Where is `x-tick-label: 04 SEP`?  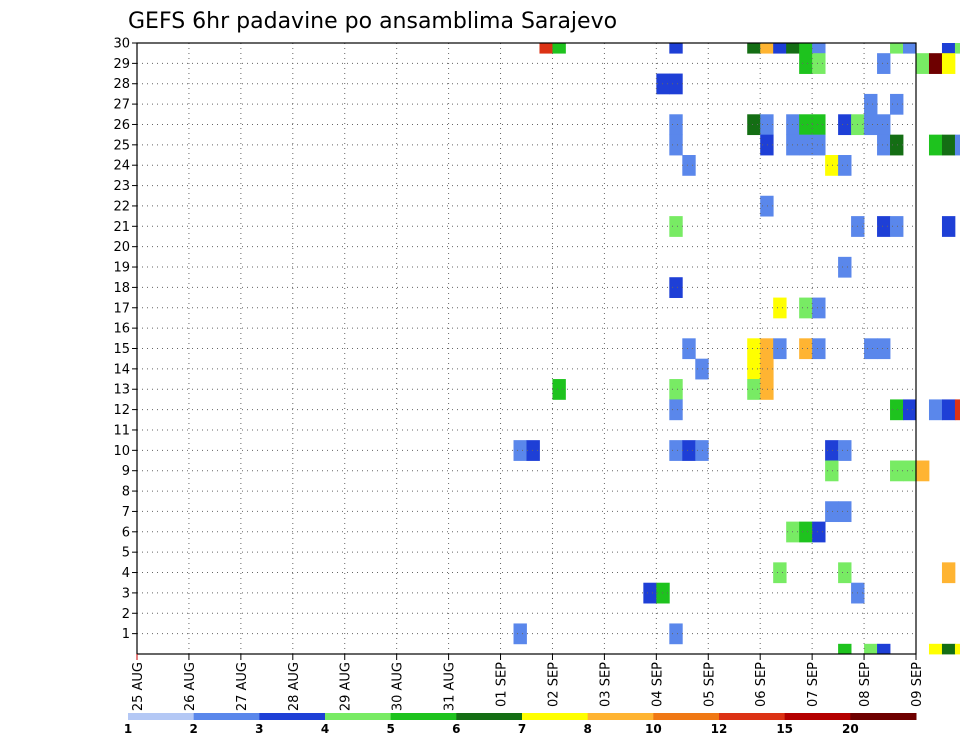 x-tick-label: 04 SEP is located at coordinates (657, 684).